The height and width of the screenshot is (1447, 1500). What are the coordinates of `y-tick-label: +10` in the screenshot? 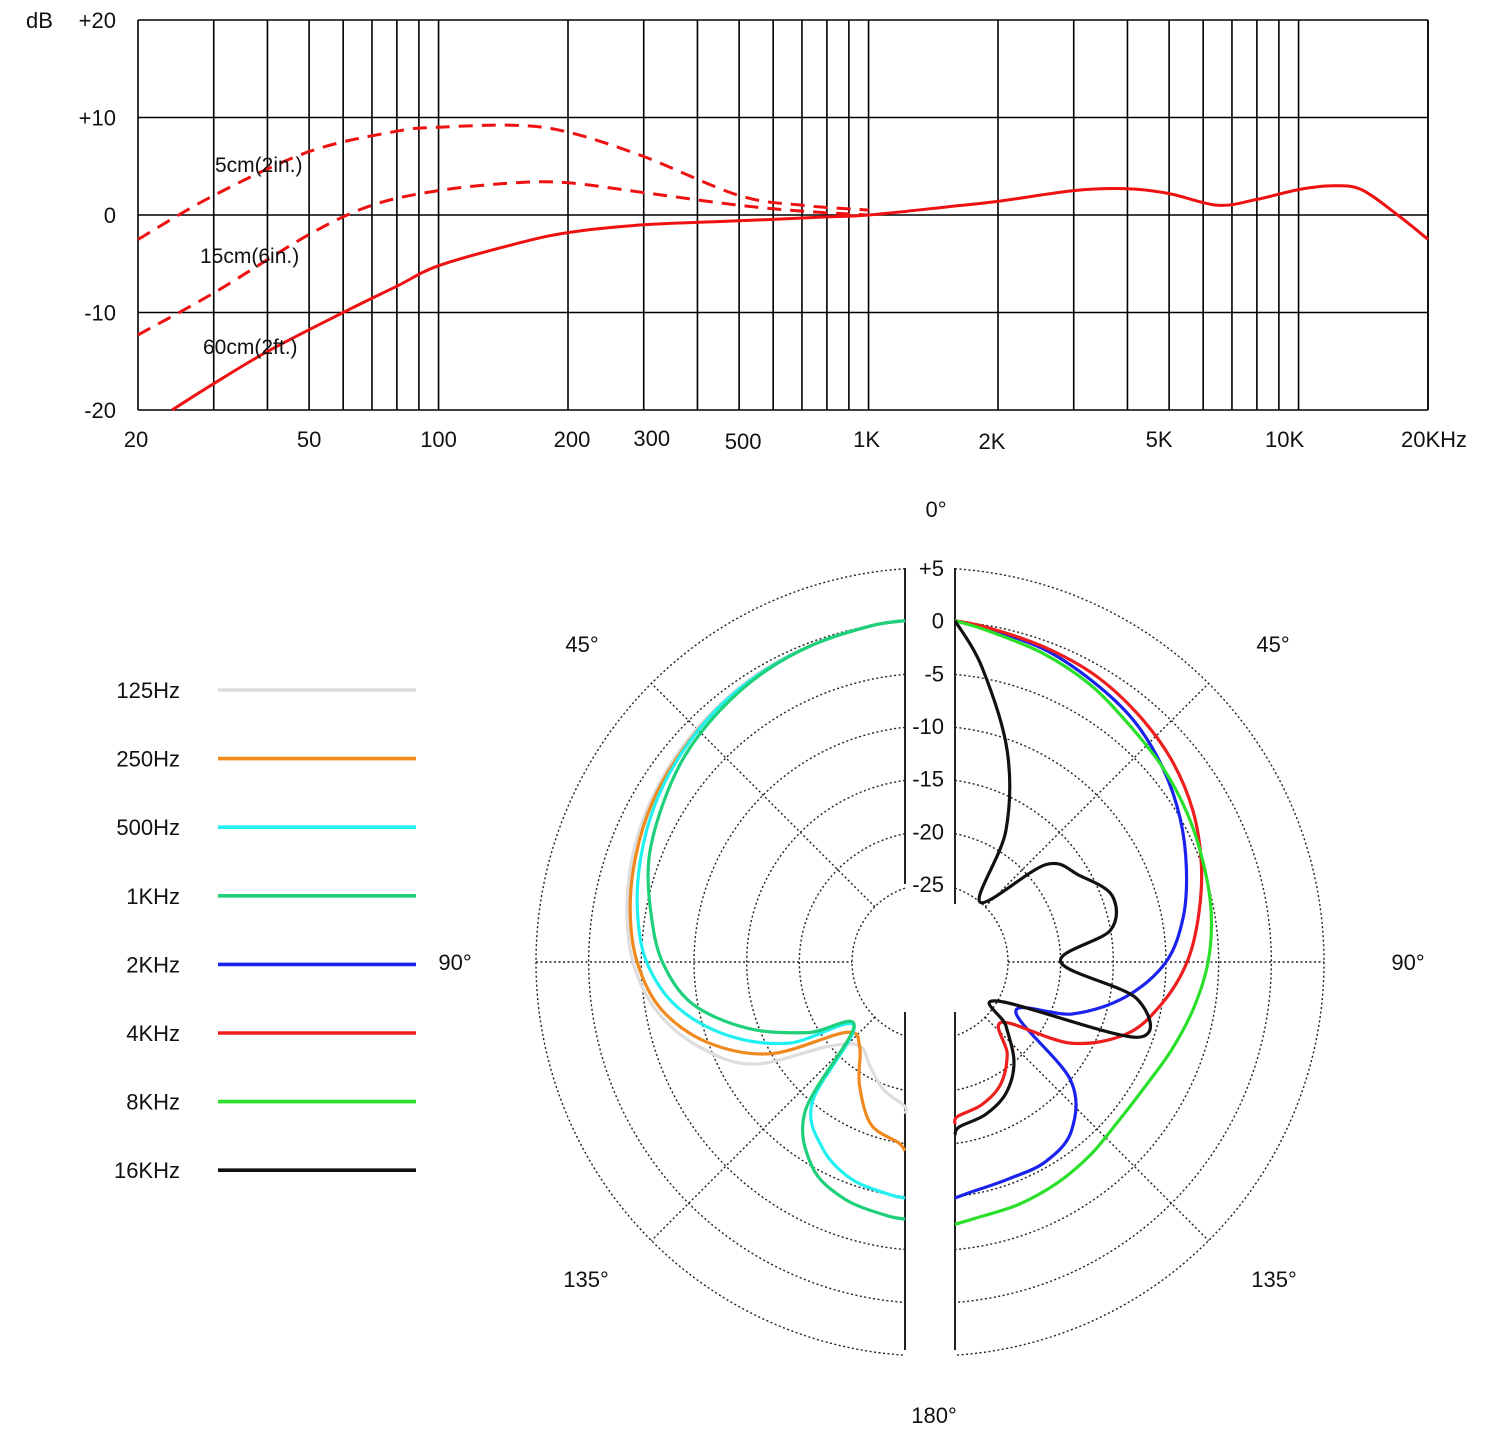 It's located at (97, 118).